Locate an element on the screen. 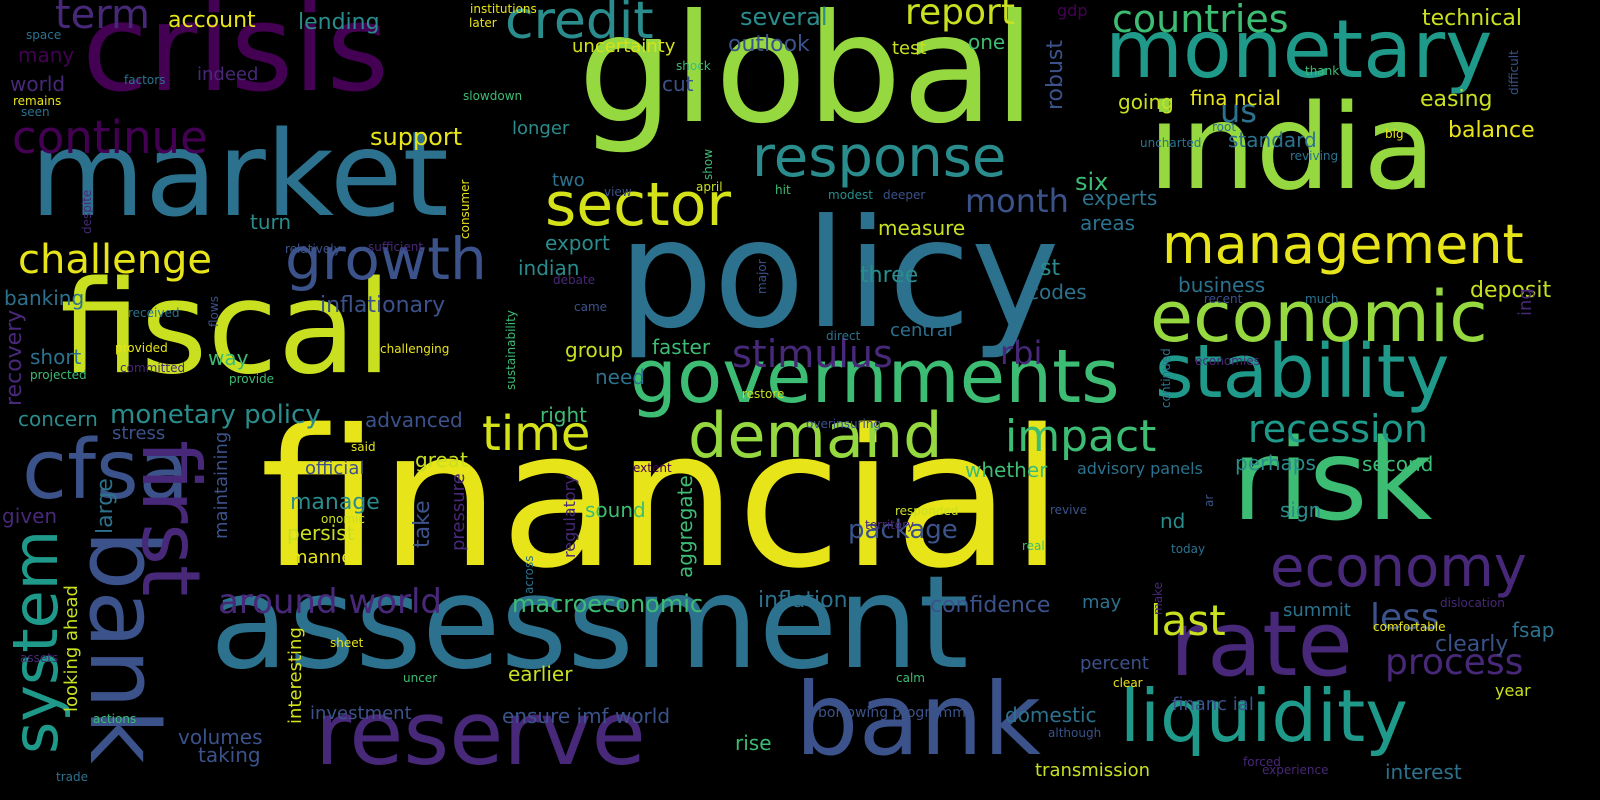 The height and width of the screenshot is (800, 1600). word-inflationary: inflationary is located at coordinates (383, 305).